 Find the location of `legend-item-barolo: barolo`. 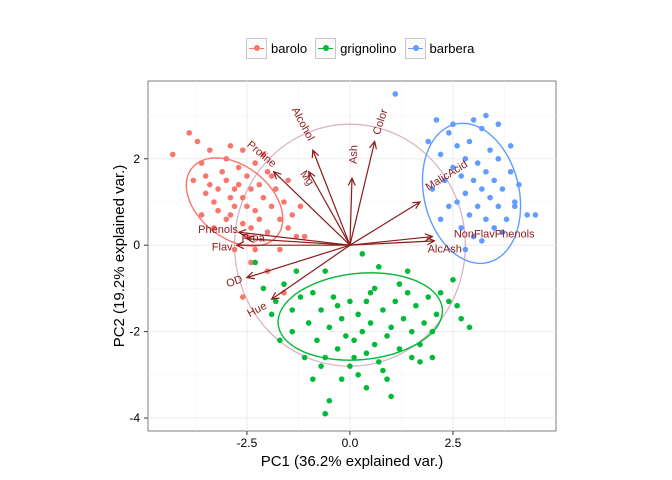

legend-item-barolo: barolo is located at coordinates (278, 48).